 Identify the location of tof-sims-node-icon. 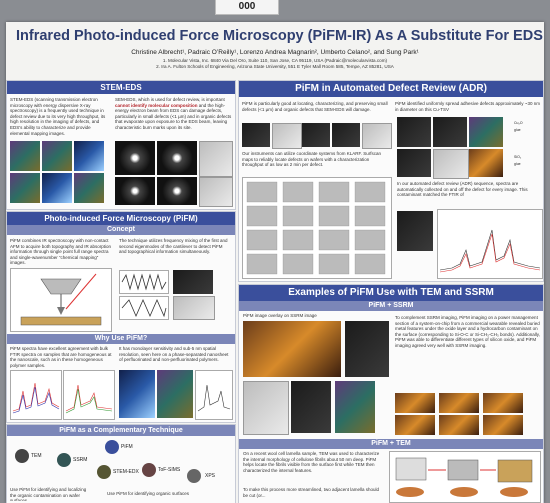
(149, 470).